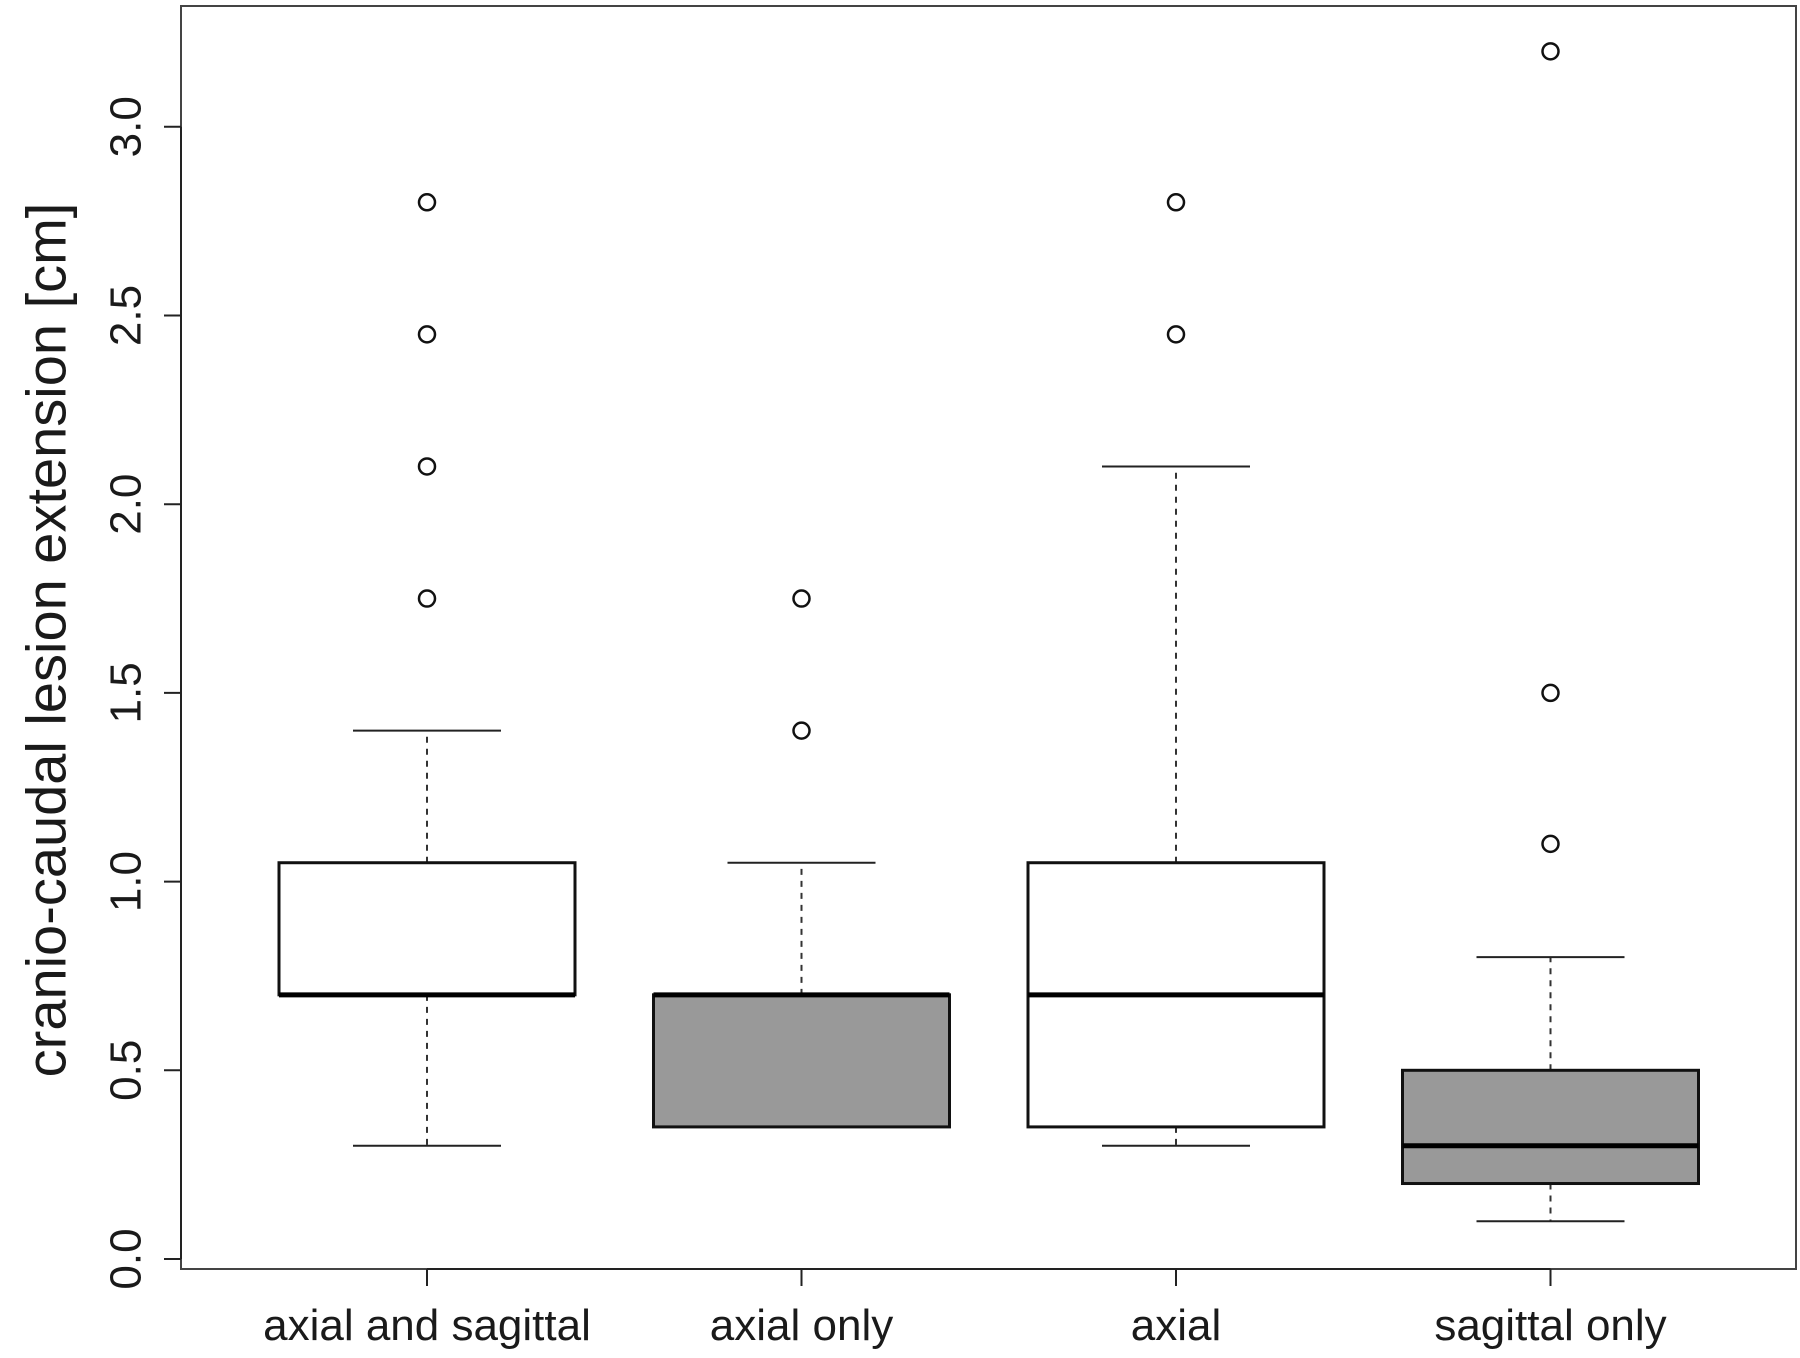  I want to click on x-tick-label: axial and sagittal, so click(427, 1325).